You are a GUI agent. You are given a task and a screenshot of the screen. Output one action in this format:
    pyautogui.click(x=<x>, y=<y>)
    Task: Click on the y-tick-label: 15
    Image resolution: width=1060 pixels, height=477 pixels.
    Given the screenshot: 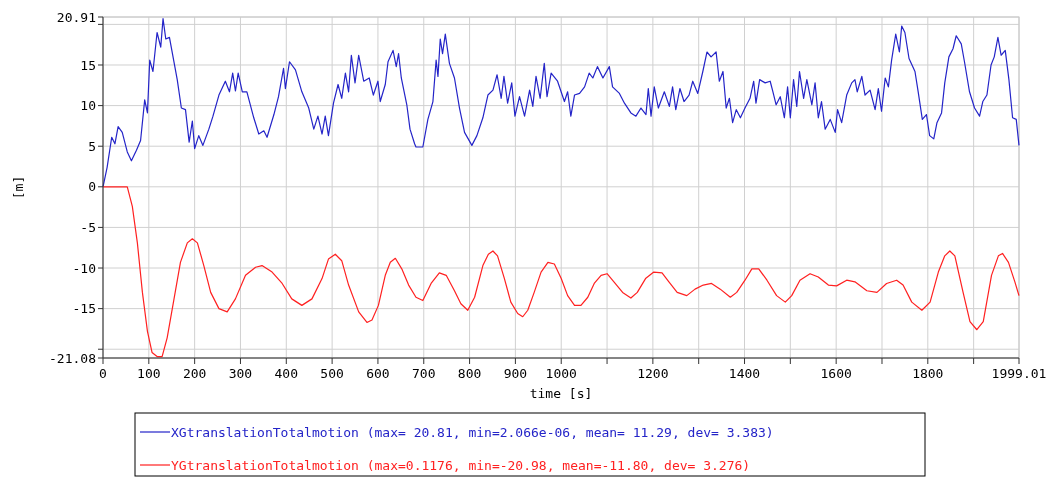 What is the action you would take?
    pyautogui.click(x=88, y=65)
    